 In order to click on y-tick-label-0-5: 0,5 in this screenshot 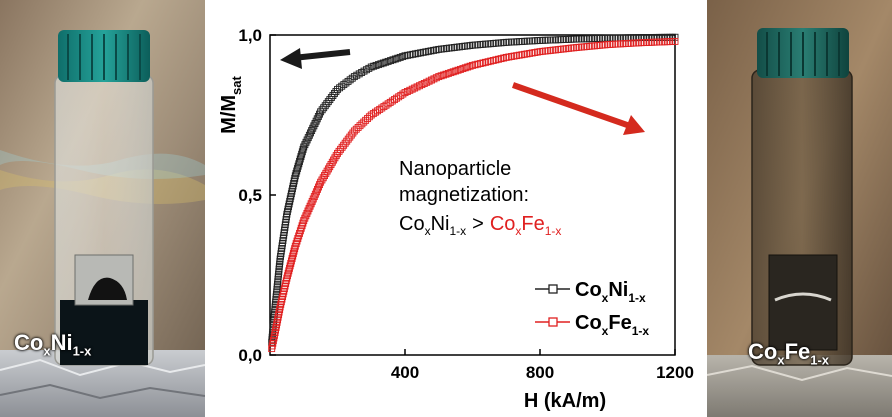, I will do `click(250, 195)`.